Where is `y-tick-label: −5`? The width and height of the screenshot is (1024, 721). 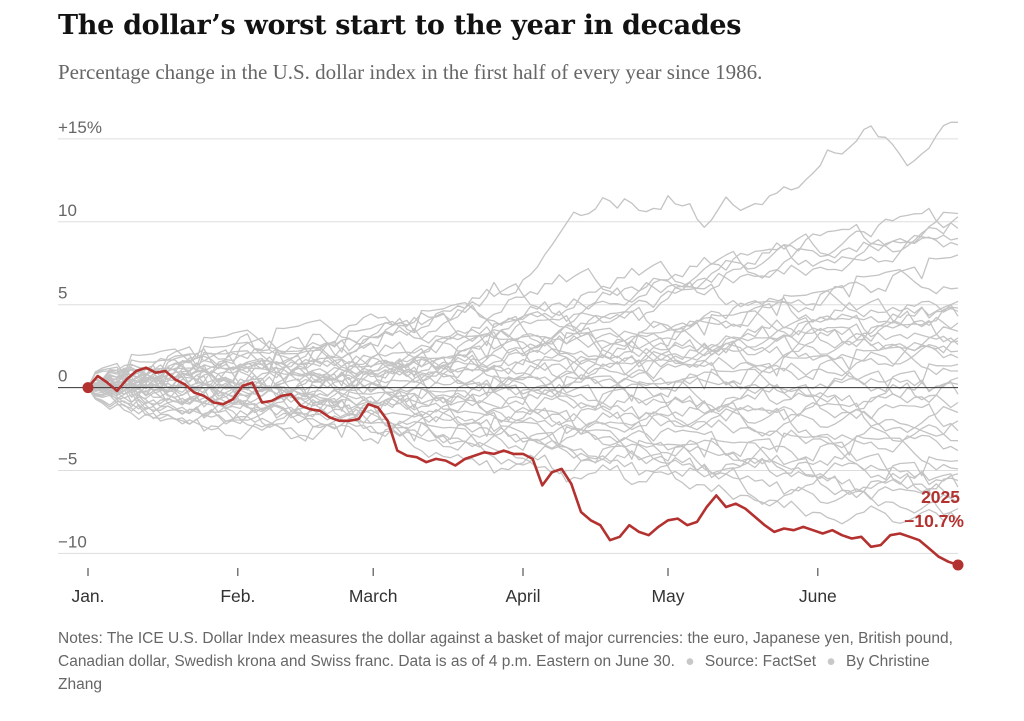
y-tick-label: −5 is located at coordinates (67, 459).